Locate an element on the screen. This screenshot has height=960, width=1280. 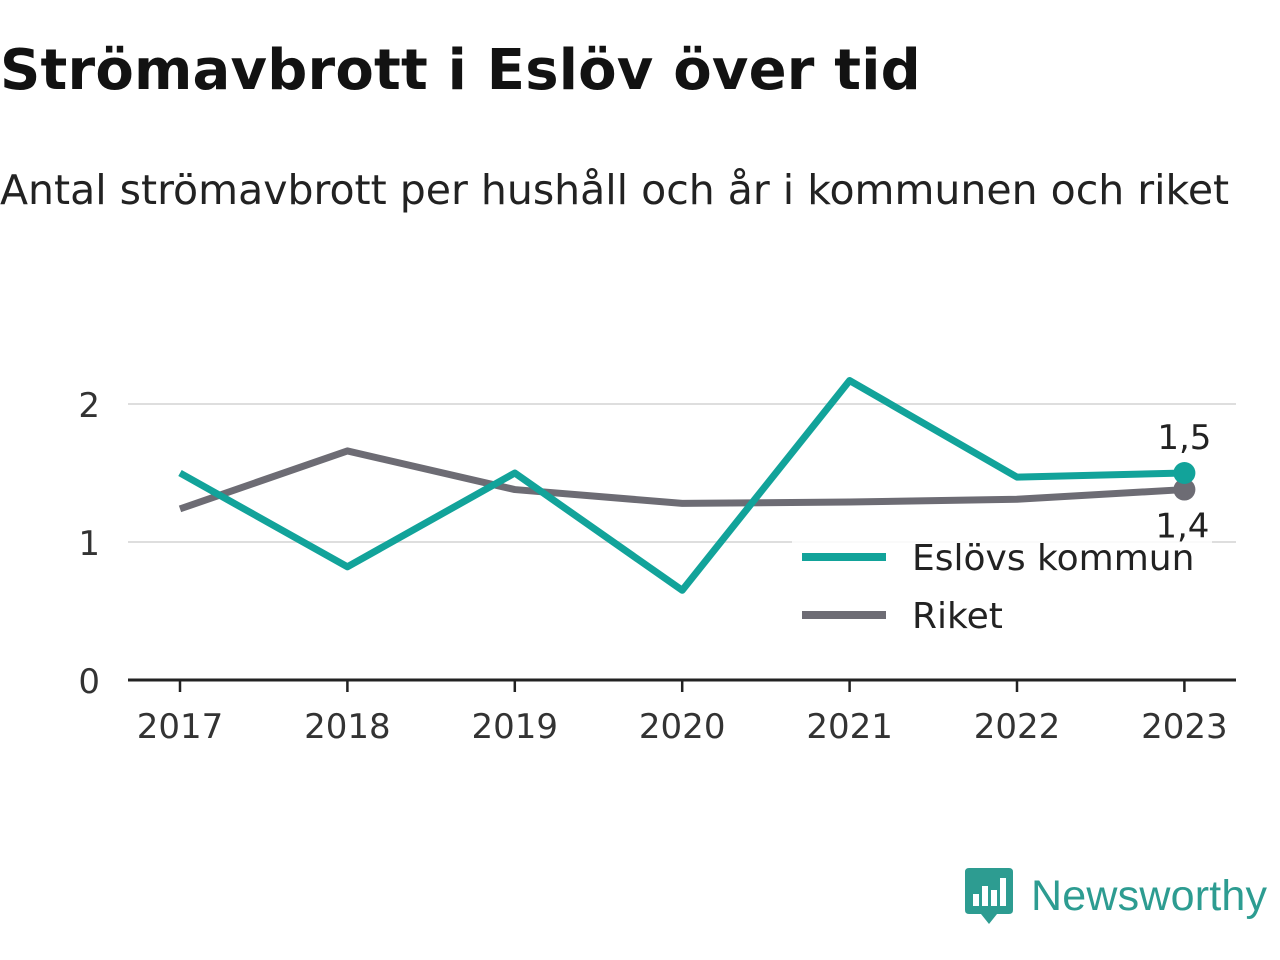
x-tick-label: 2023 is located at coordinates (1184, 727).